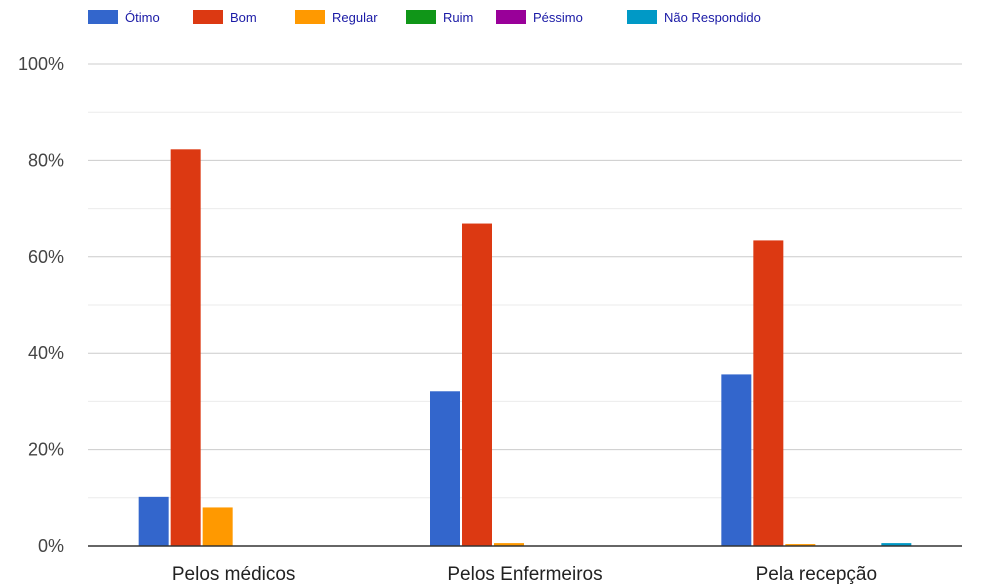 This screenshot has width=987, height=588. I want to click on legend-label: Não Respondido, so click(712, 17).